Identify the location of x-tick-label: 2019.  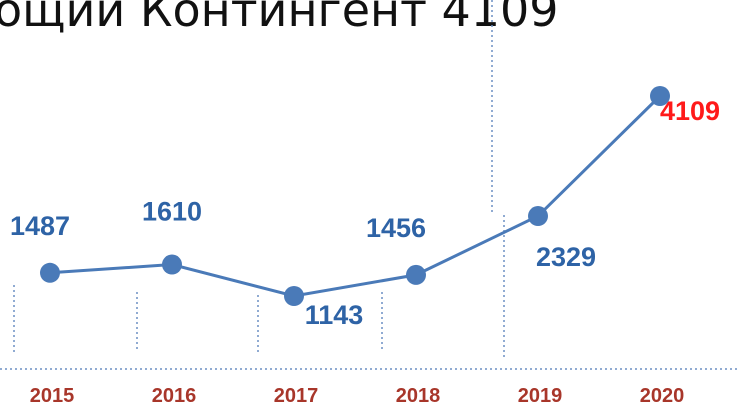
(540, 396).